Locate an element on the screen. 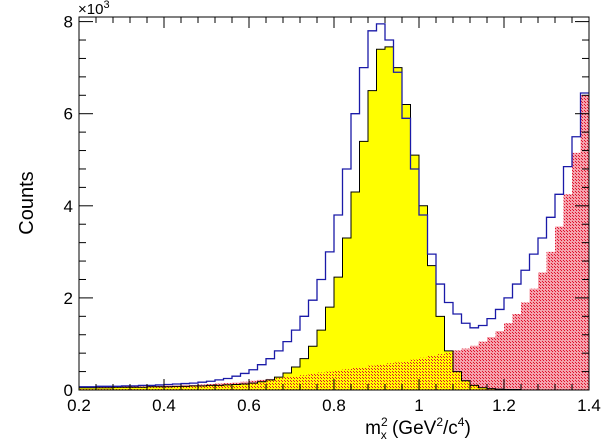 The height and width of the screenshot is (440, 611). x-tick-label: 1.2 is located at coordinates (504, 405).